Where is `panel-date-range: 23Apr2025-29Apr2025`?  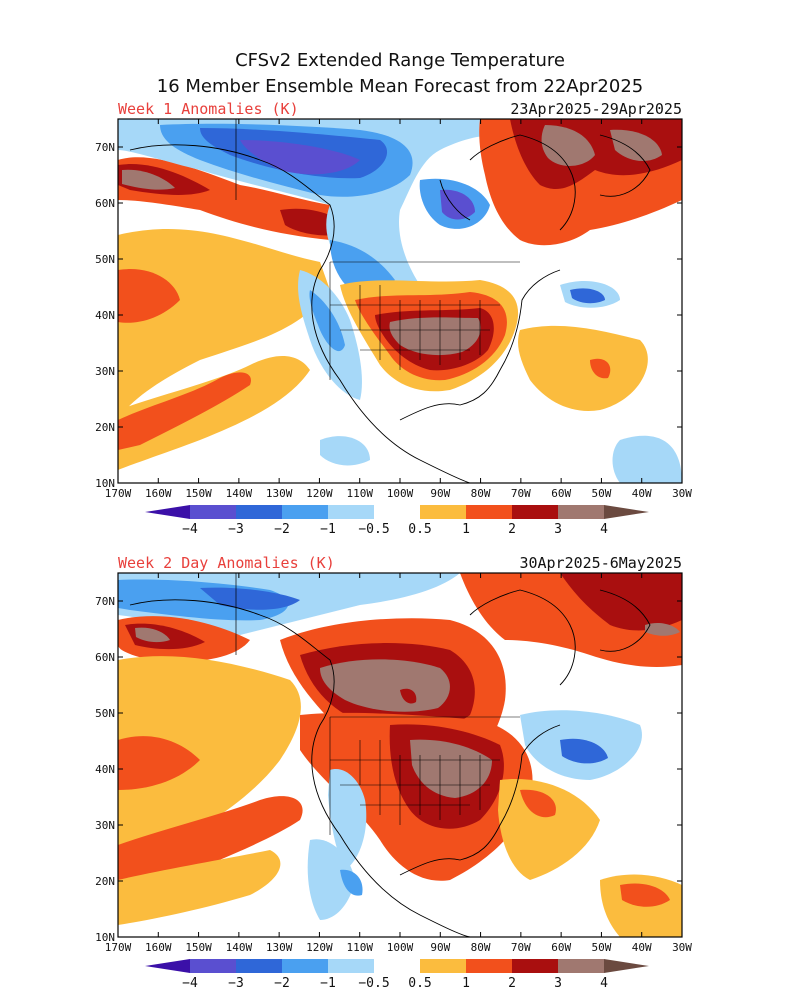
panel-date-range: 23Apr2025-29Apr2025 is located at coordinates (596, 109).